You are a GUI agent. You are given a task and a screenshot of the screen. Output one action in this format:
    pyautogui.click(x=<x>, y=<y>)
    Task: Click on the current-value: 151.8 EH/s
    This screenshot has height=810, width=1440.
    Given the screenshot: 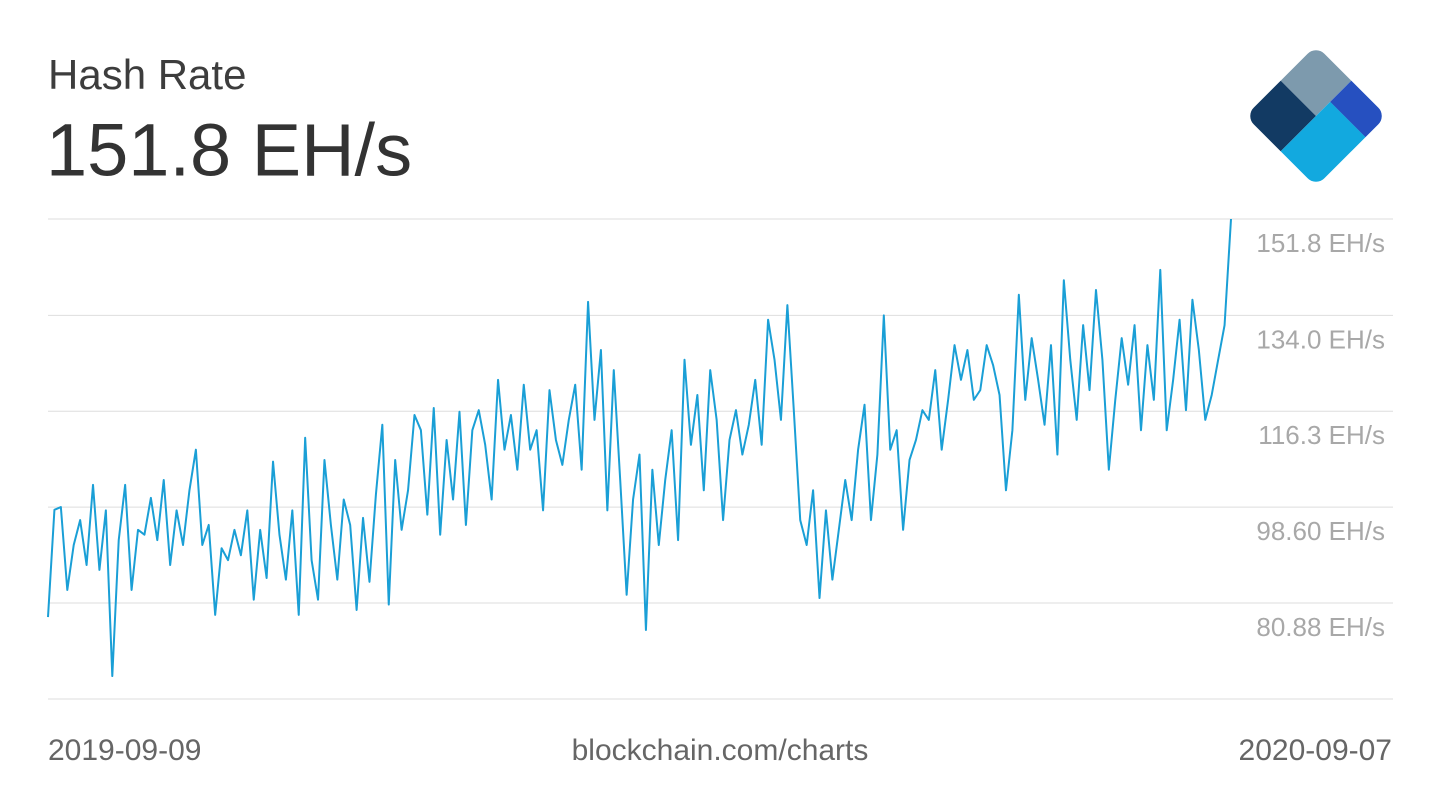 What is the action you would take?
    pyautogui.click(x=229, y=150)
    